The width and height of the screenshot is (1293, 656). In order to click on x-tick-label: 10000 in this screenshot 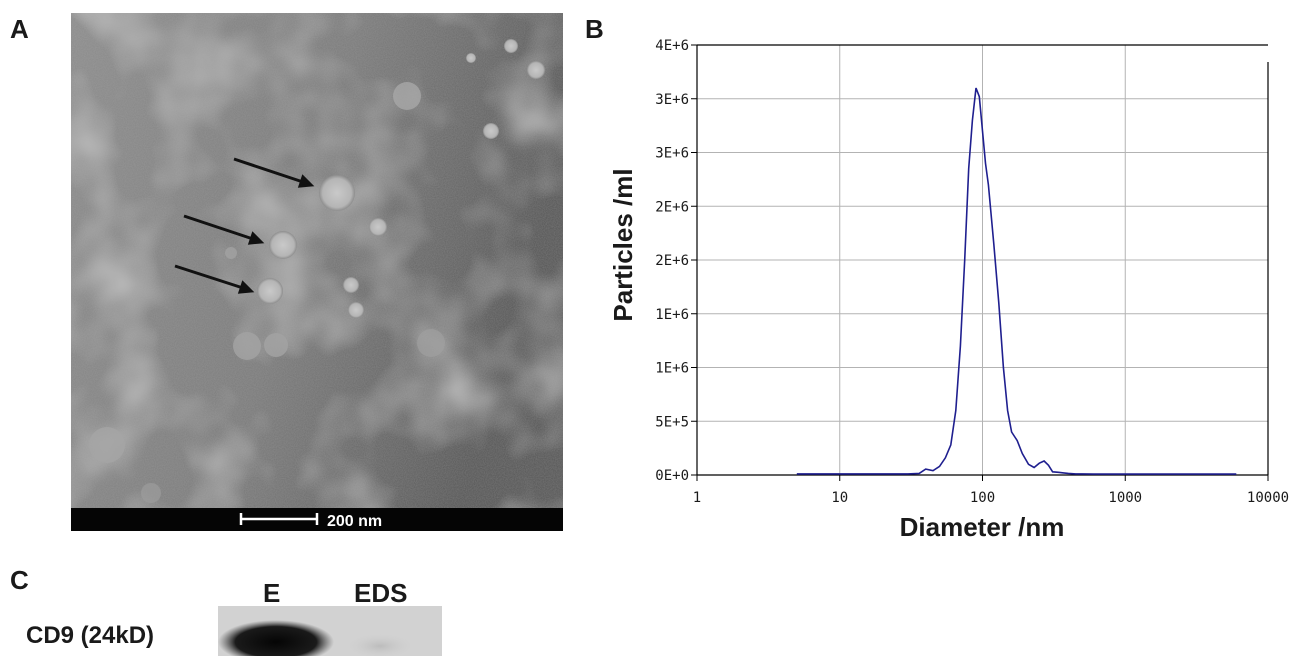, I will do `click(1268, 498)`.